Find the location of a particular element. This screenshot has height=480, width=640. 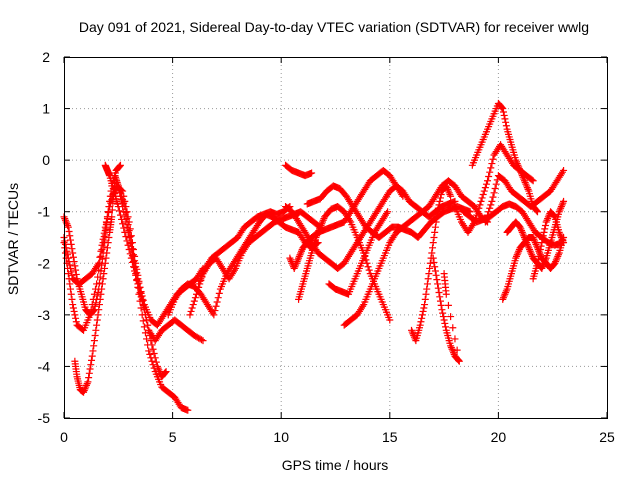

y-tick-label: -1 is located at coordinates (44, 212).